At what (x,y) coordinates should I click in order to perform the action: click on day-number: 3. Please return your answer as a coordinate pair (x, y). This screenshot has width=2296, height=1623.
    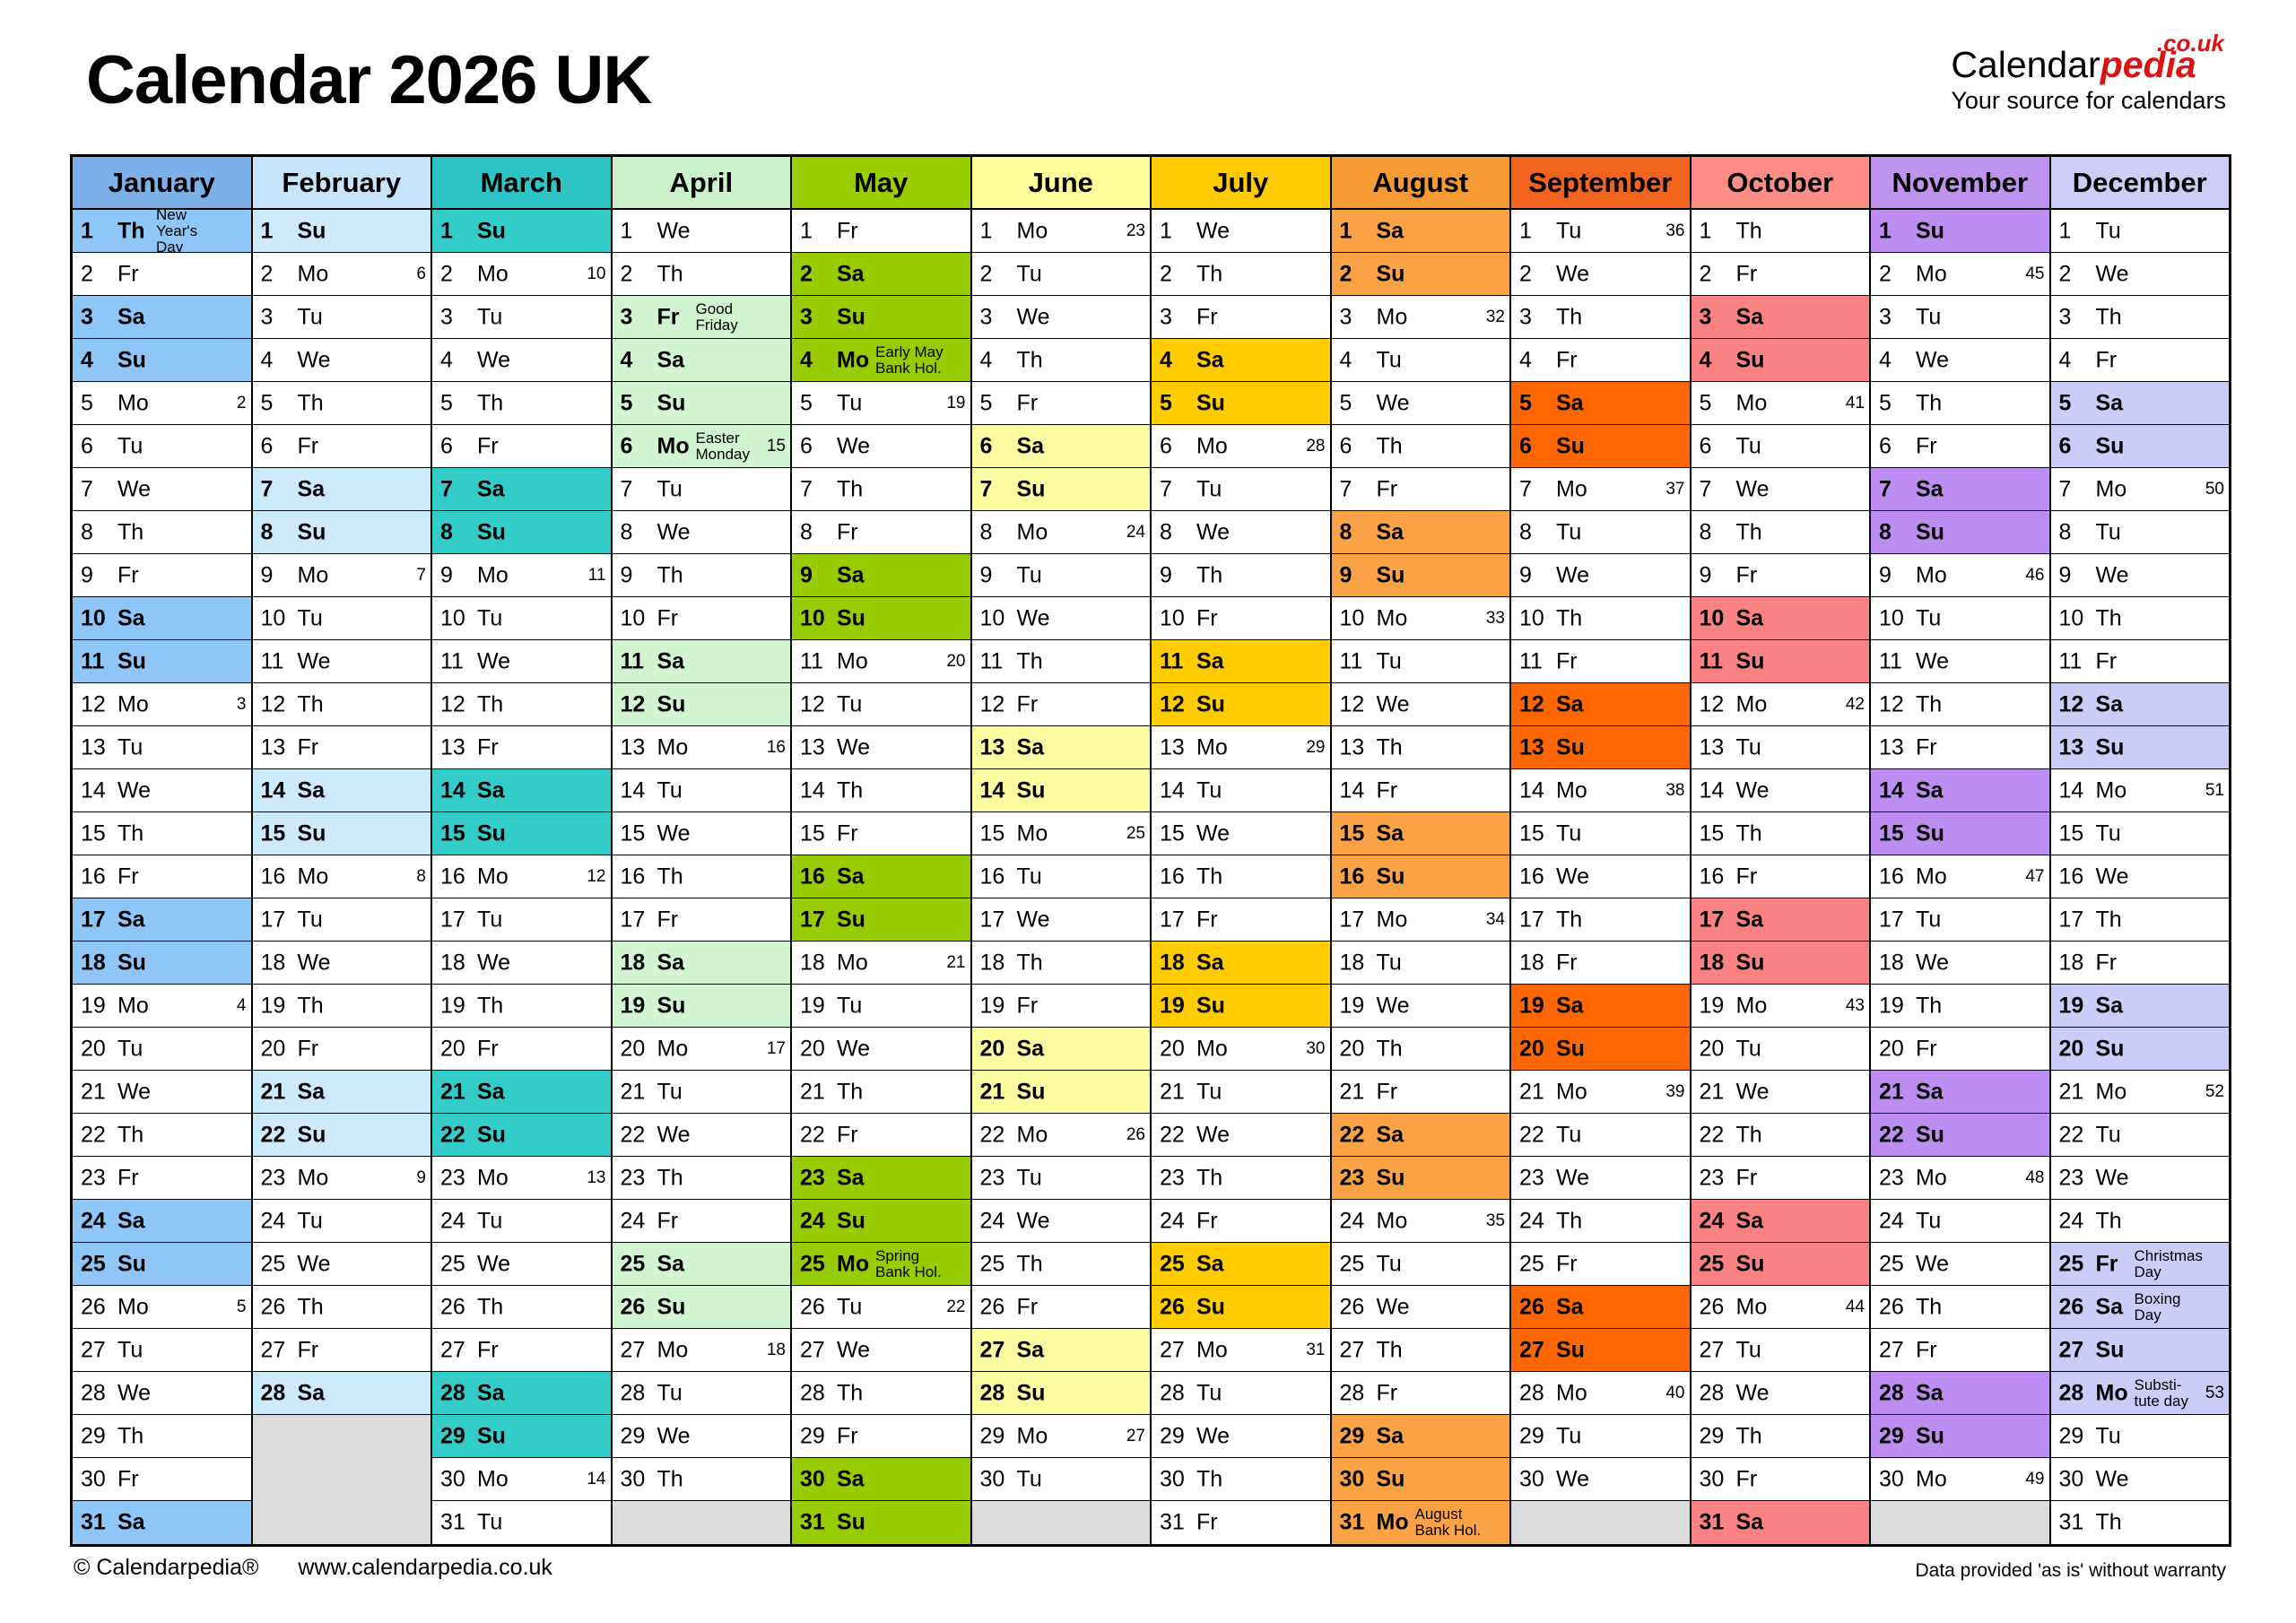
    Looking at the image, I should click on (267, 316).